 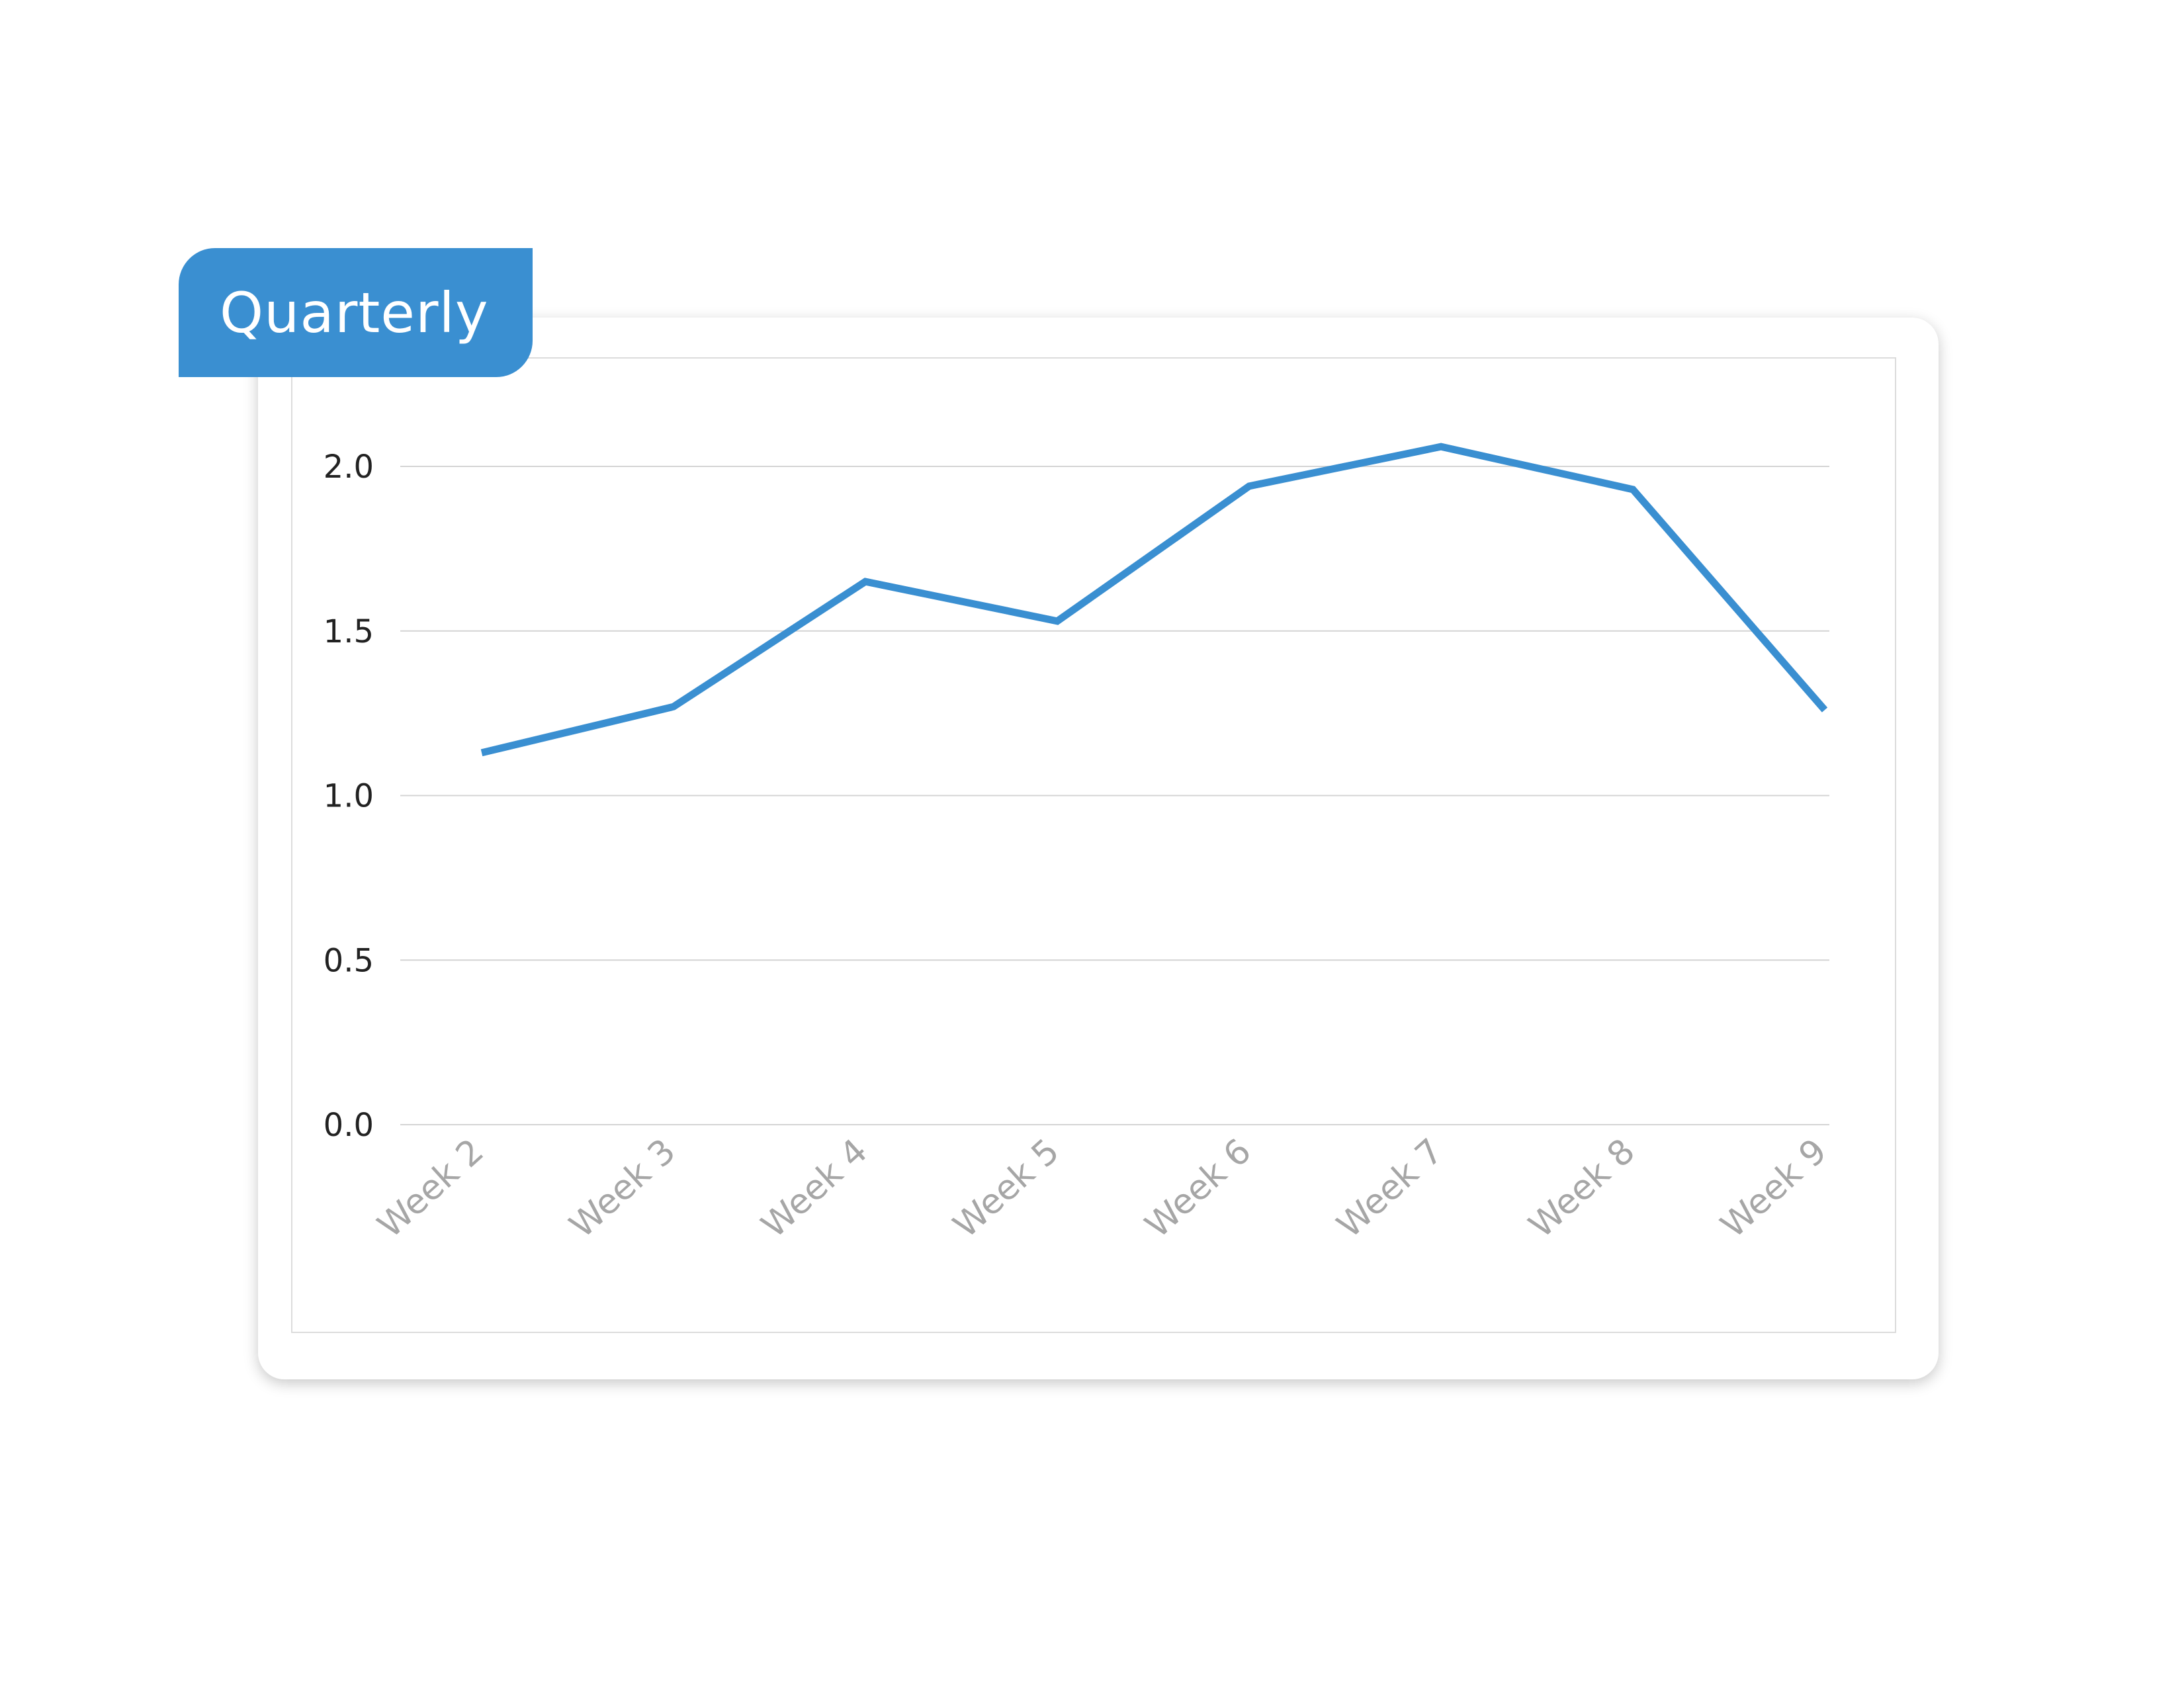 I want to click on quarterly-tab: Quarterly, so click(x=356, y=312).